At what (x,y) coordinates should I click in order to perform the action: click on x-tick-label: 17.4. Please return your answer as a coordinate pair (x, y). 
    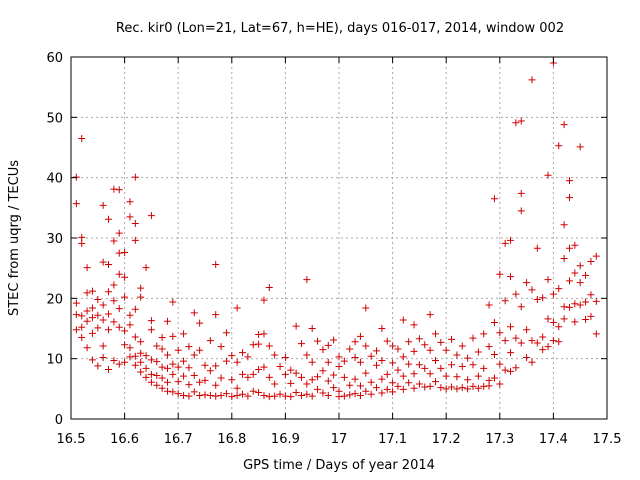
    Looking at the image, I should click on (553, 439).